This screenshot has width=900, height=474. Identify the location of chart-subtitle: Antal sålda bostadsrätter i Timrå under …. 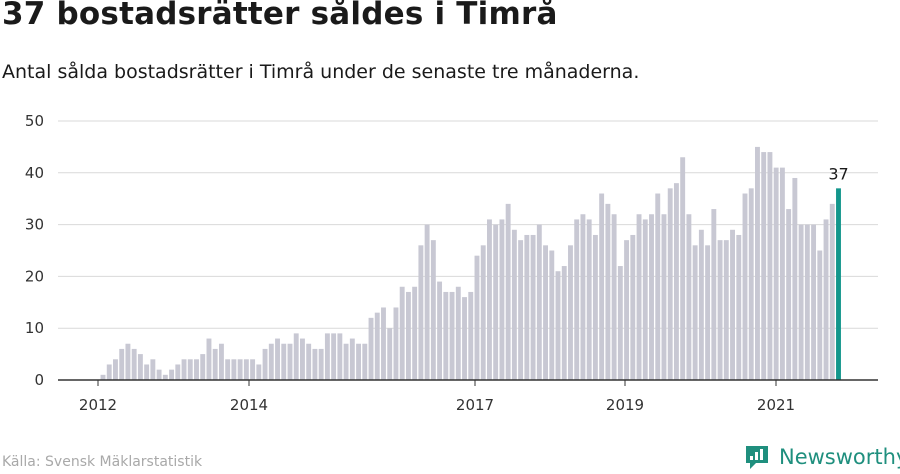
(321, 72).